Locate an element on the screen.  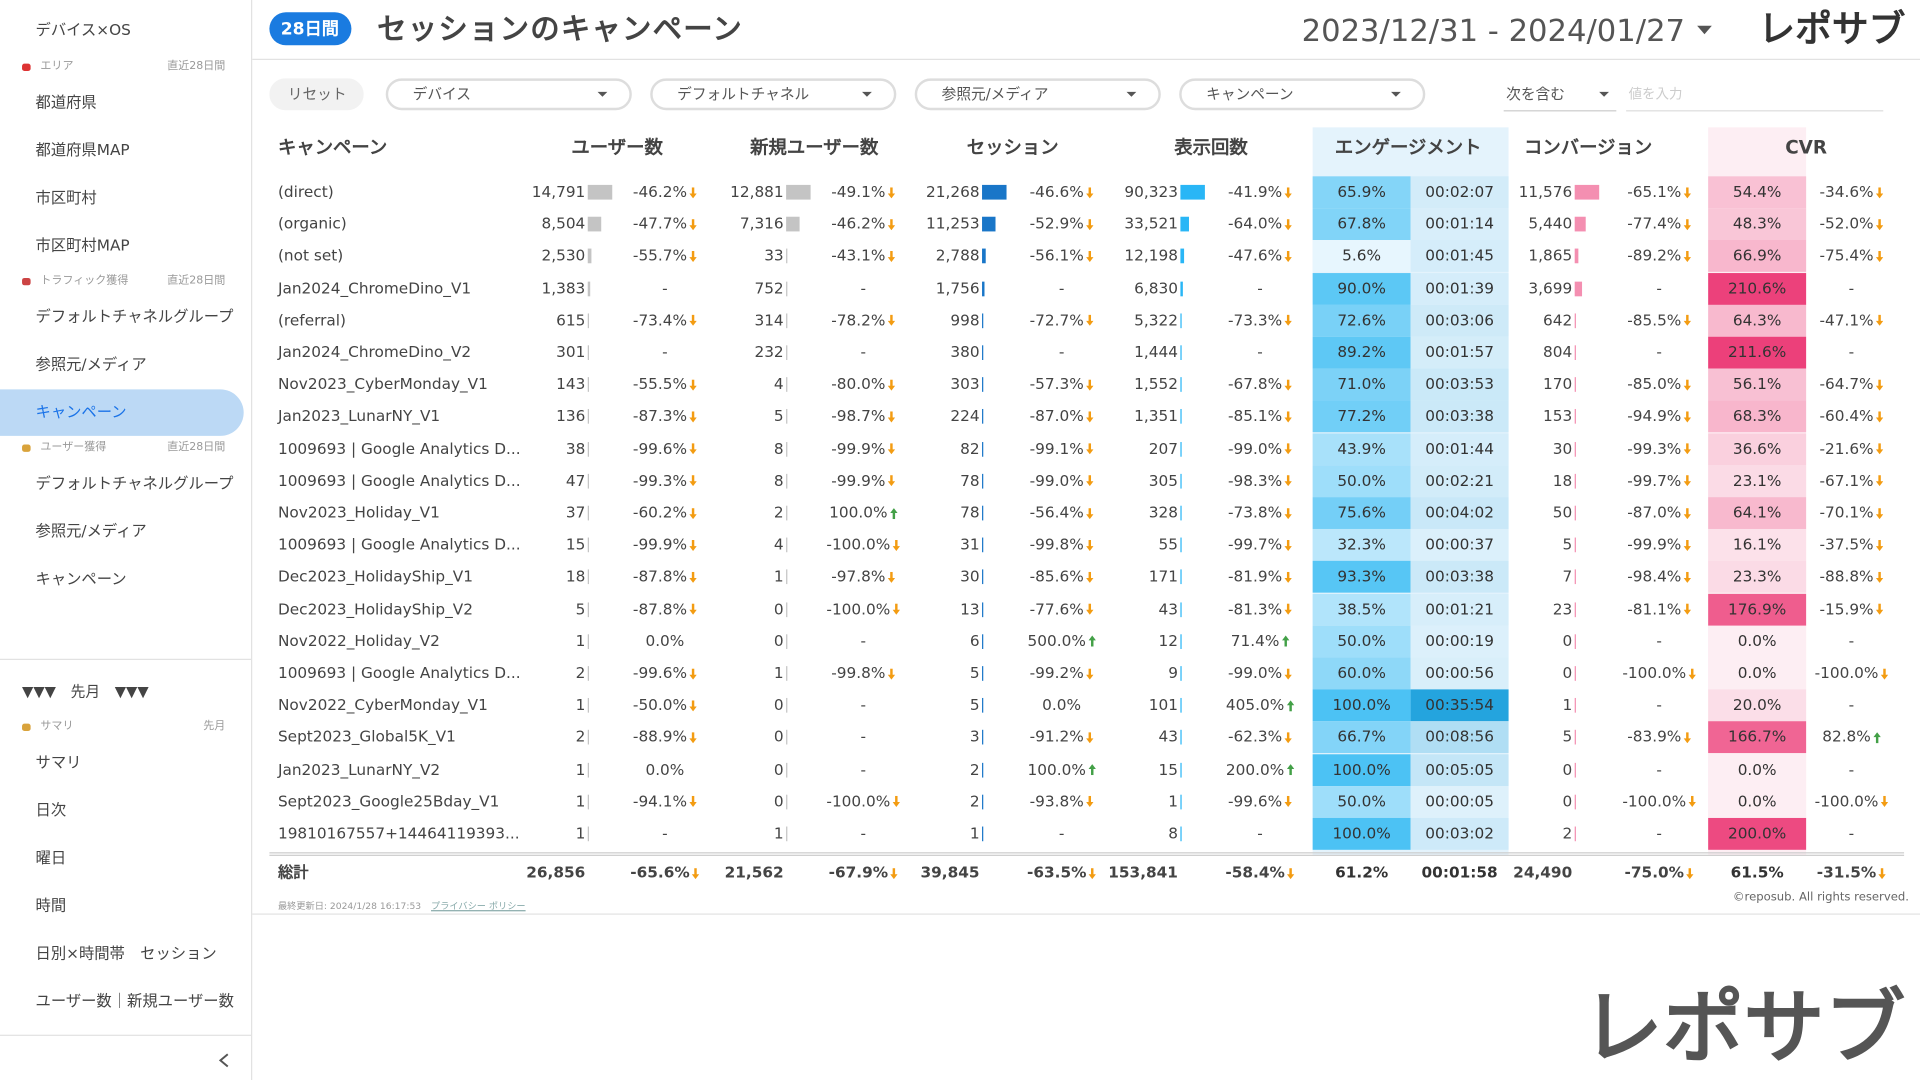
campaign-name: Sept2023_Global5K_V1 is located at coordinates (366, 736).